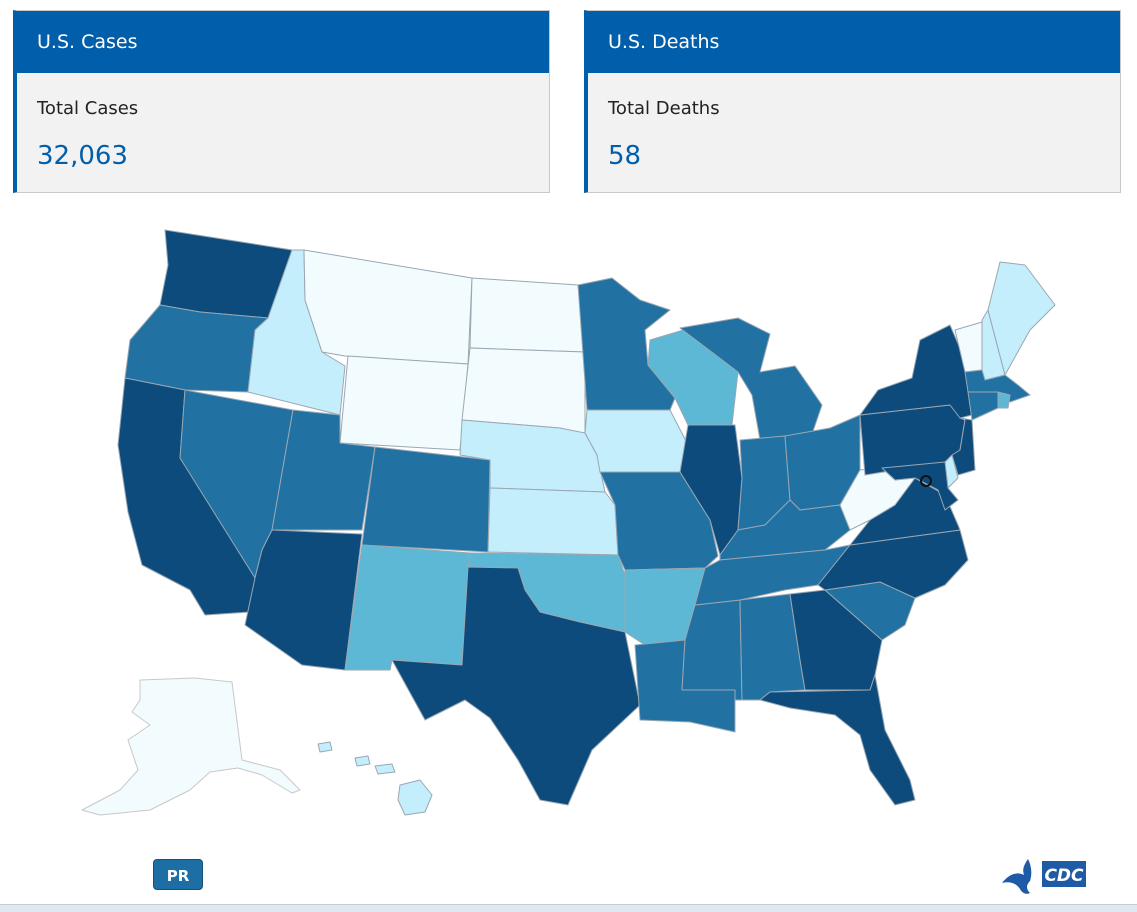  I want to click on bottom-scroll-bar, so click(568, 908).